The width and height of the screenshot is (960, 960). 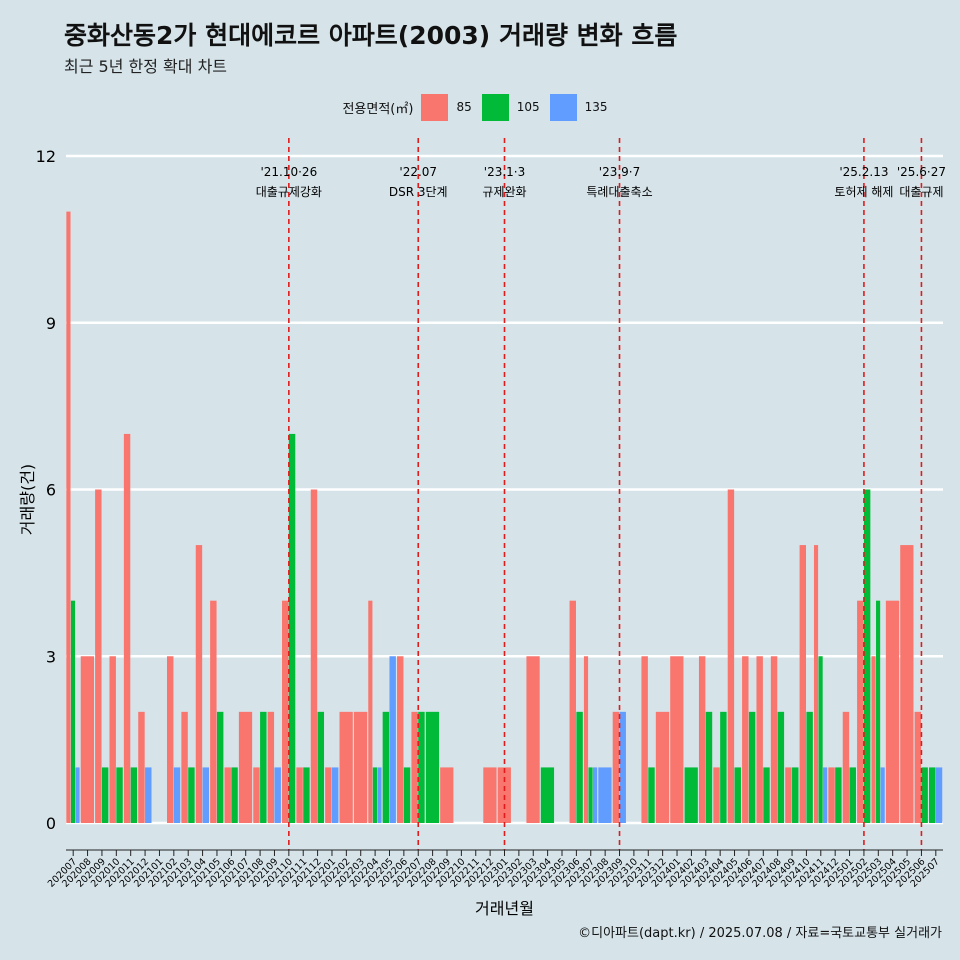 I want to click on legend: 전용면적(㎡) 85 105 135, so click(x=480, y=107).